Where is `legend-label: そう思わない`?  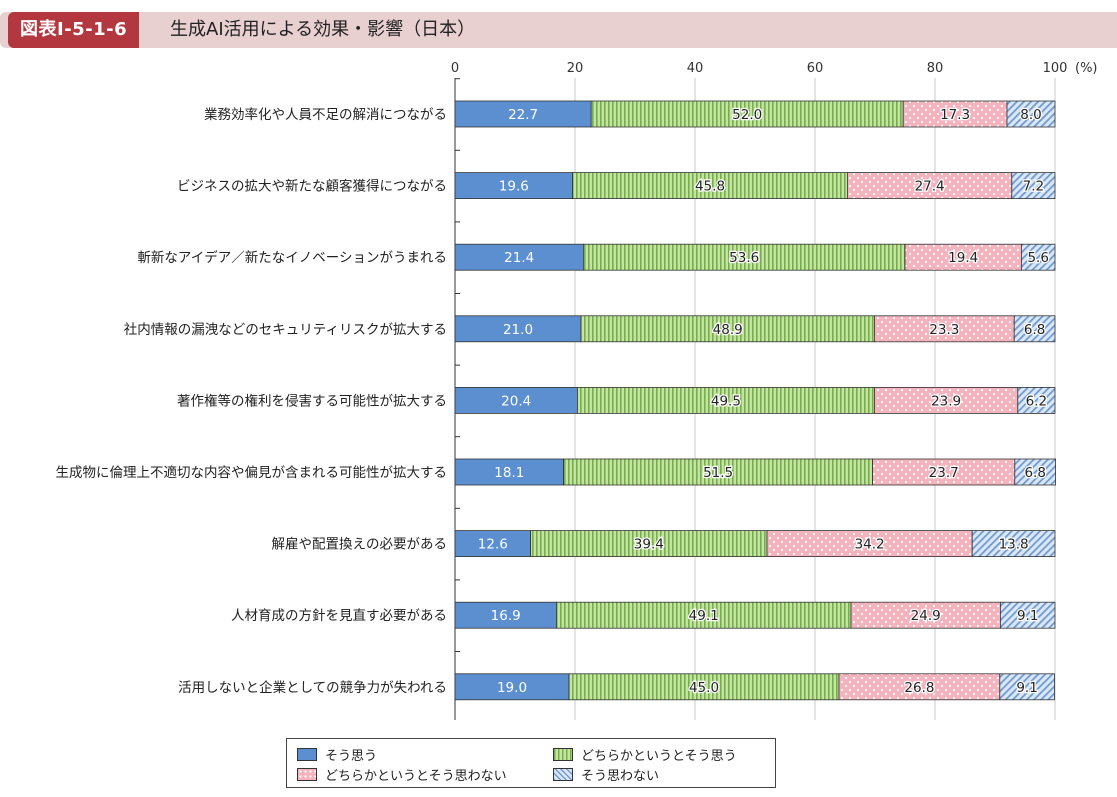
legend-label: そう思わない is located at coordinates (620, 776).